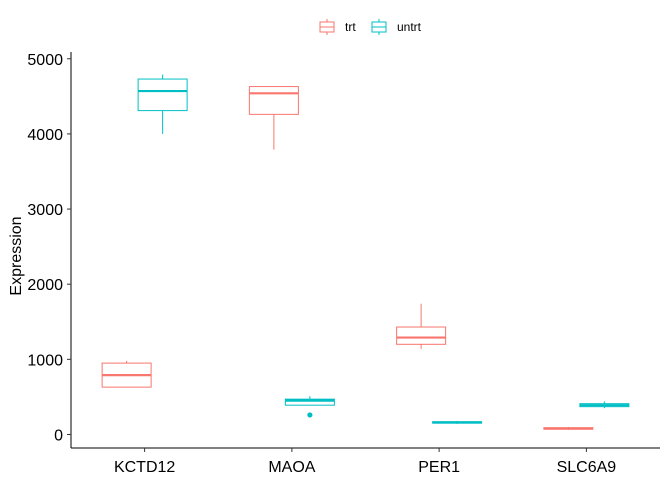  Describe the element at coordinates (45, 360) in the screenshot. I see `y-tick-label: 1000` at that location.